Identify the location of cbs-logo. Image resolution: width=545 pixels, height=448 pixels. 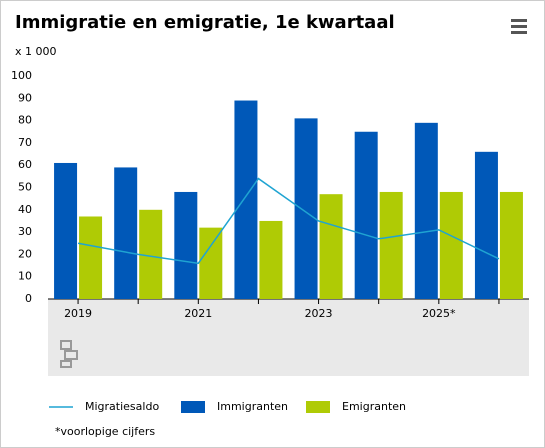
(69, 354).